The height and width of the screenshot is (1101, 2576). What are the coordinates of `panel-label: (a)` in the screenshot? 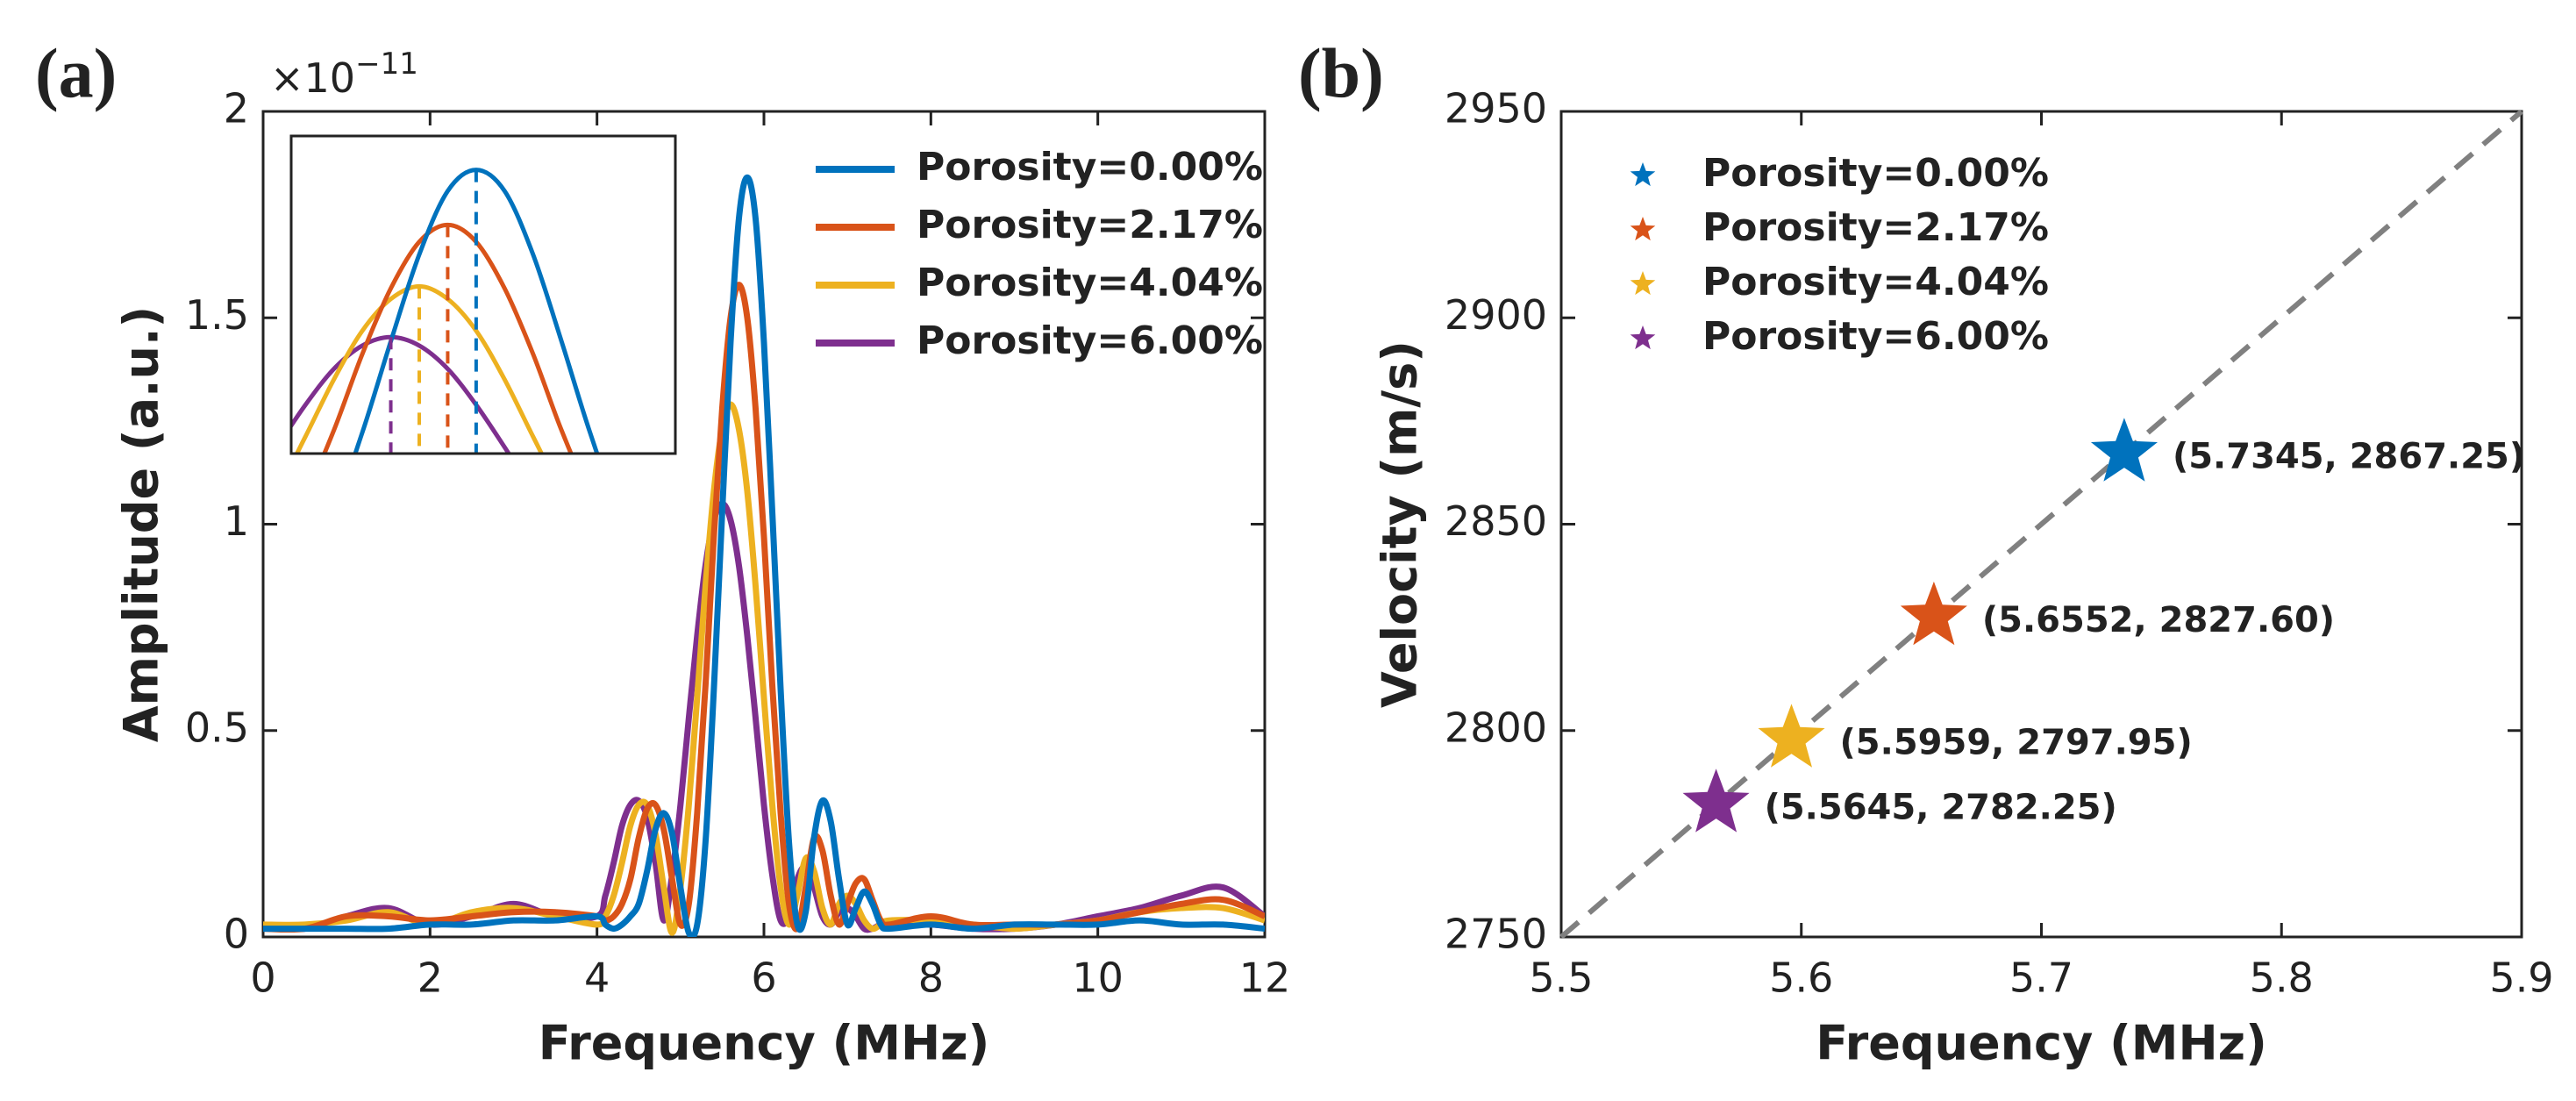 It's located at (76, 73).